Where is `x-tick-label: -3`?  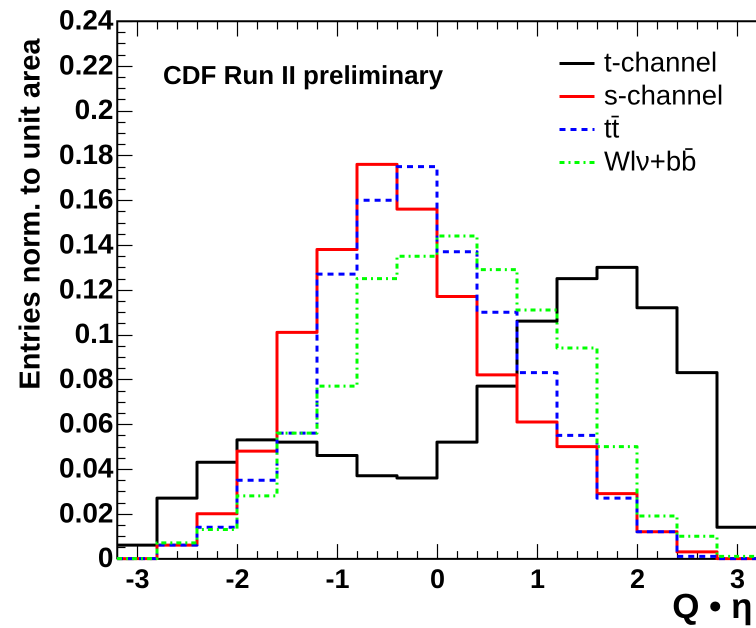 x-tick-label: -3 is located at coordinates (138, 579).